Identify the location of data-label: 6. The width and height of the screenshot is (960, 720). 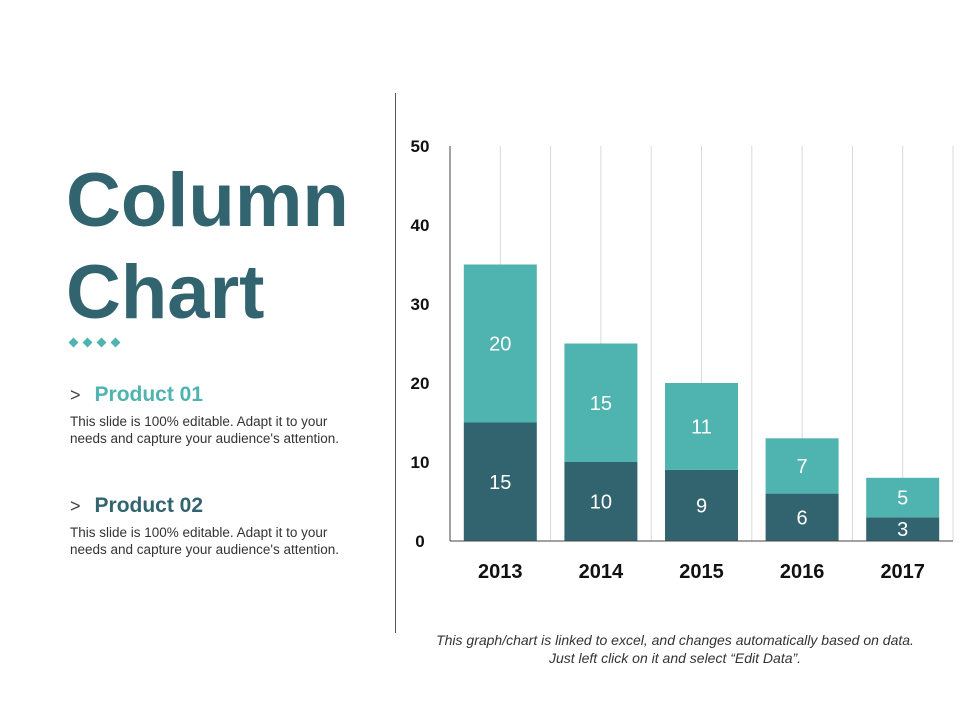
(802, 518).